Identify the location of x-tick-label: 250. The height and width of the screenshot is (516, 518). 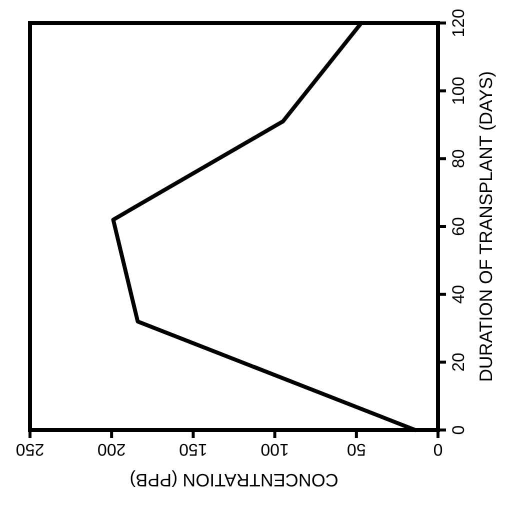
(30, 449).